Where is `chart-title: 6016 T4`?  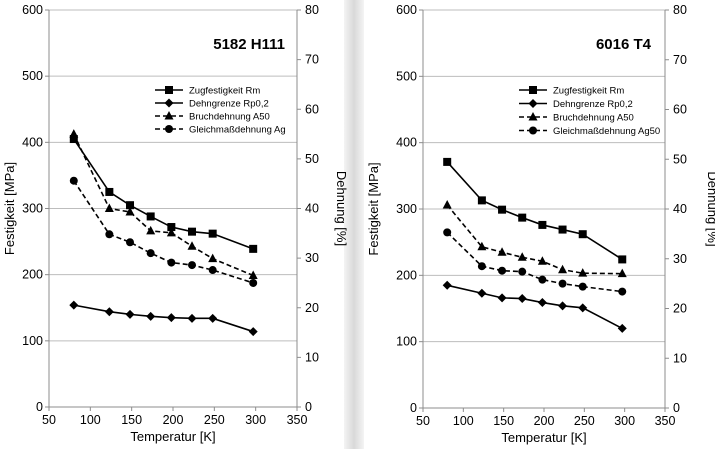
chart-title: 6016 T4 is located at coordinates (624, 44).